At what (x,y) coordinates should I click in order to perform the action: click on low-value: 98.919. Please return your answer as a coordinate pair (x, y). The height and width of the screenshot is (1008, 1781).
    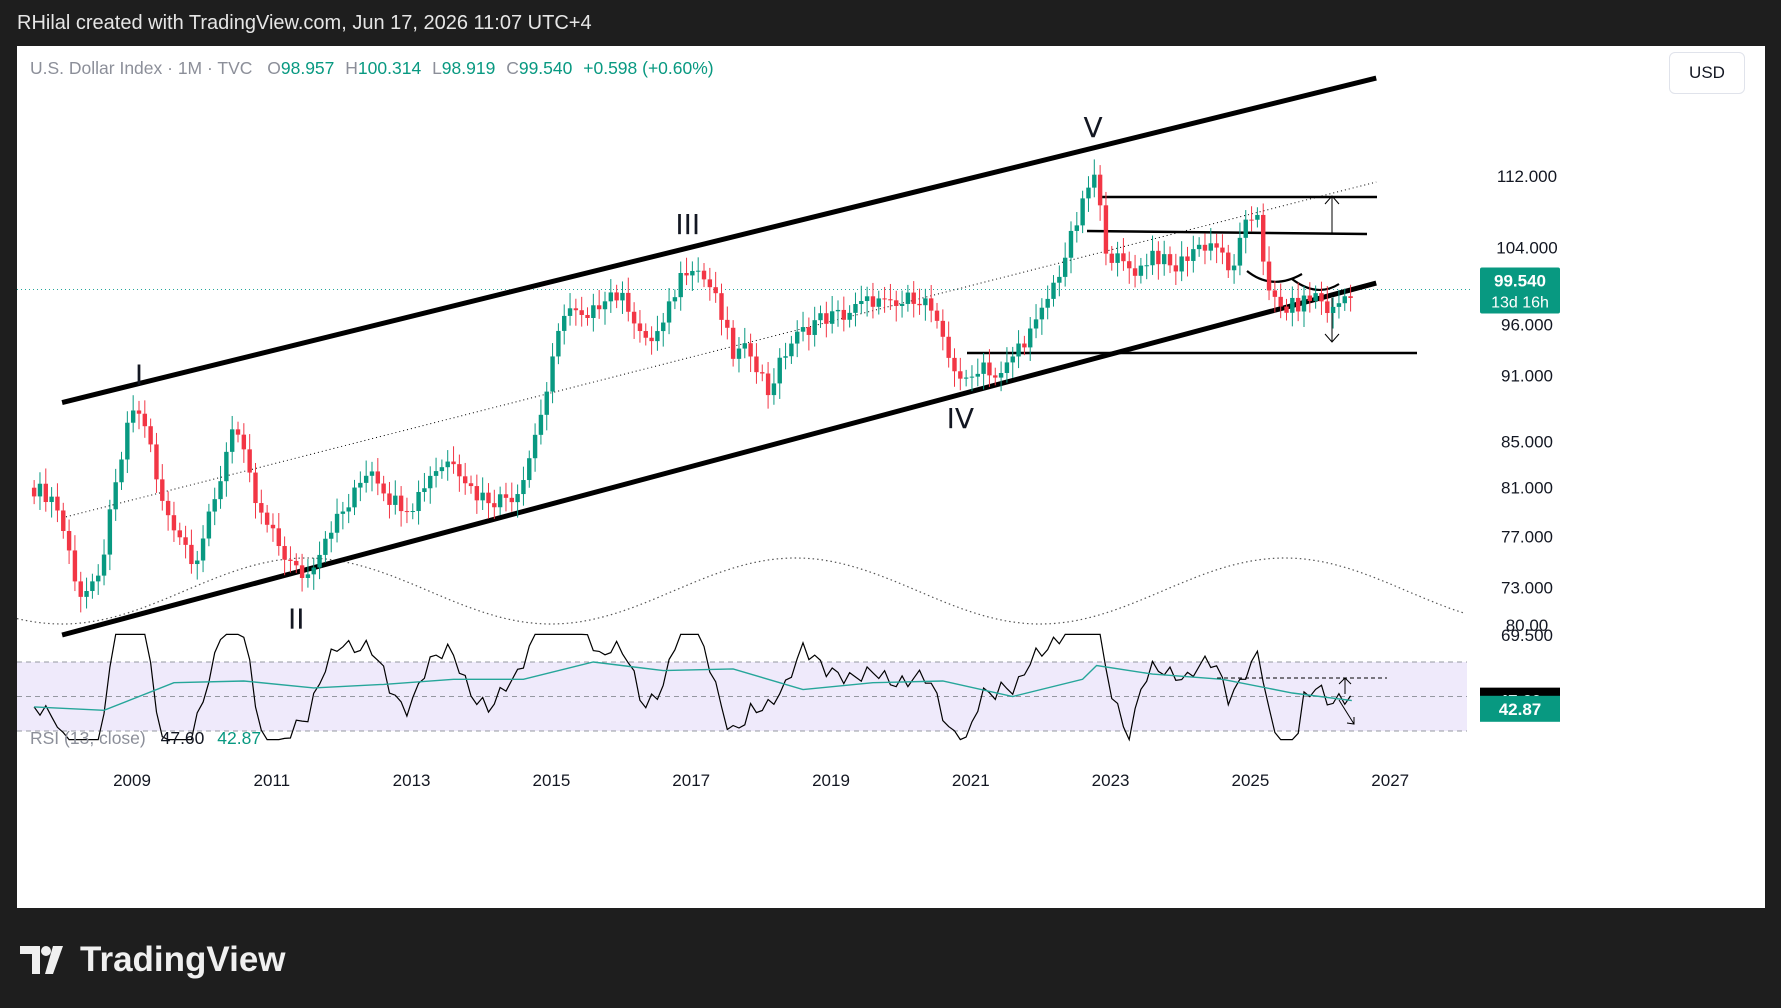
    Looking at the image, I should click on (468, 68).